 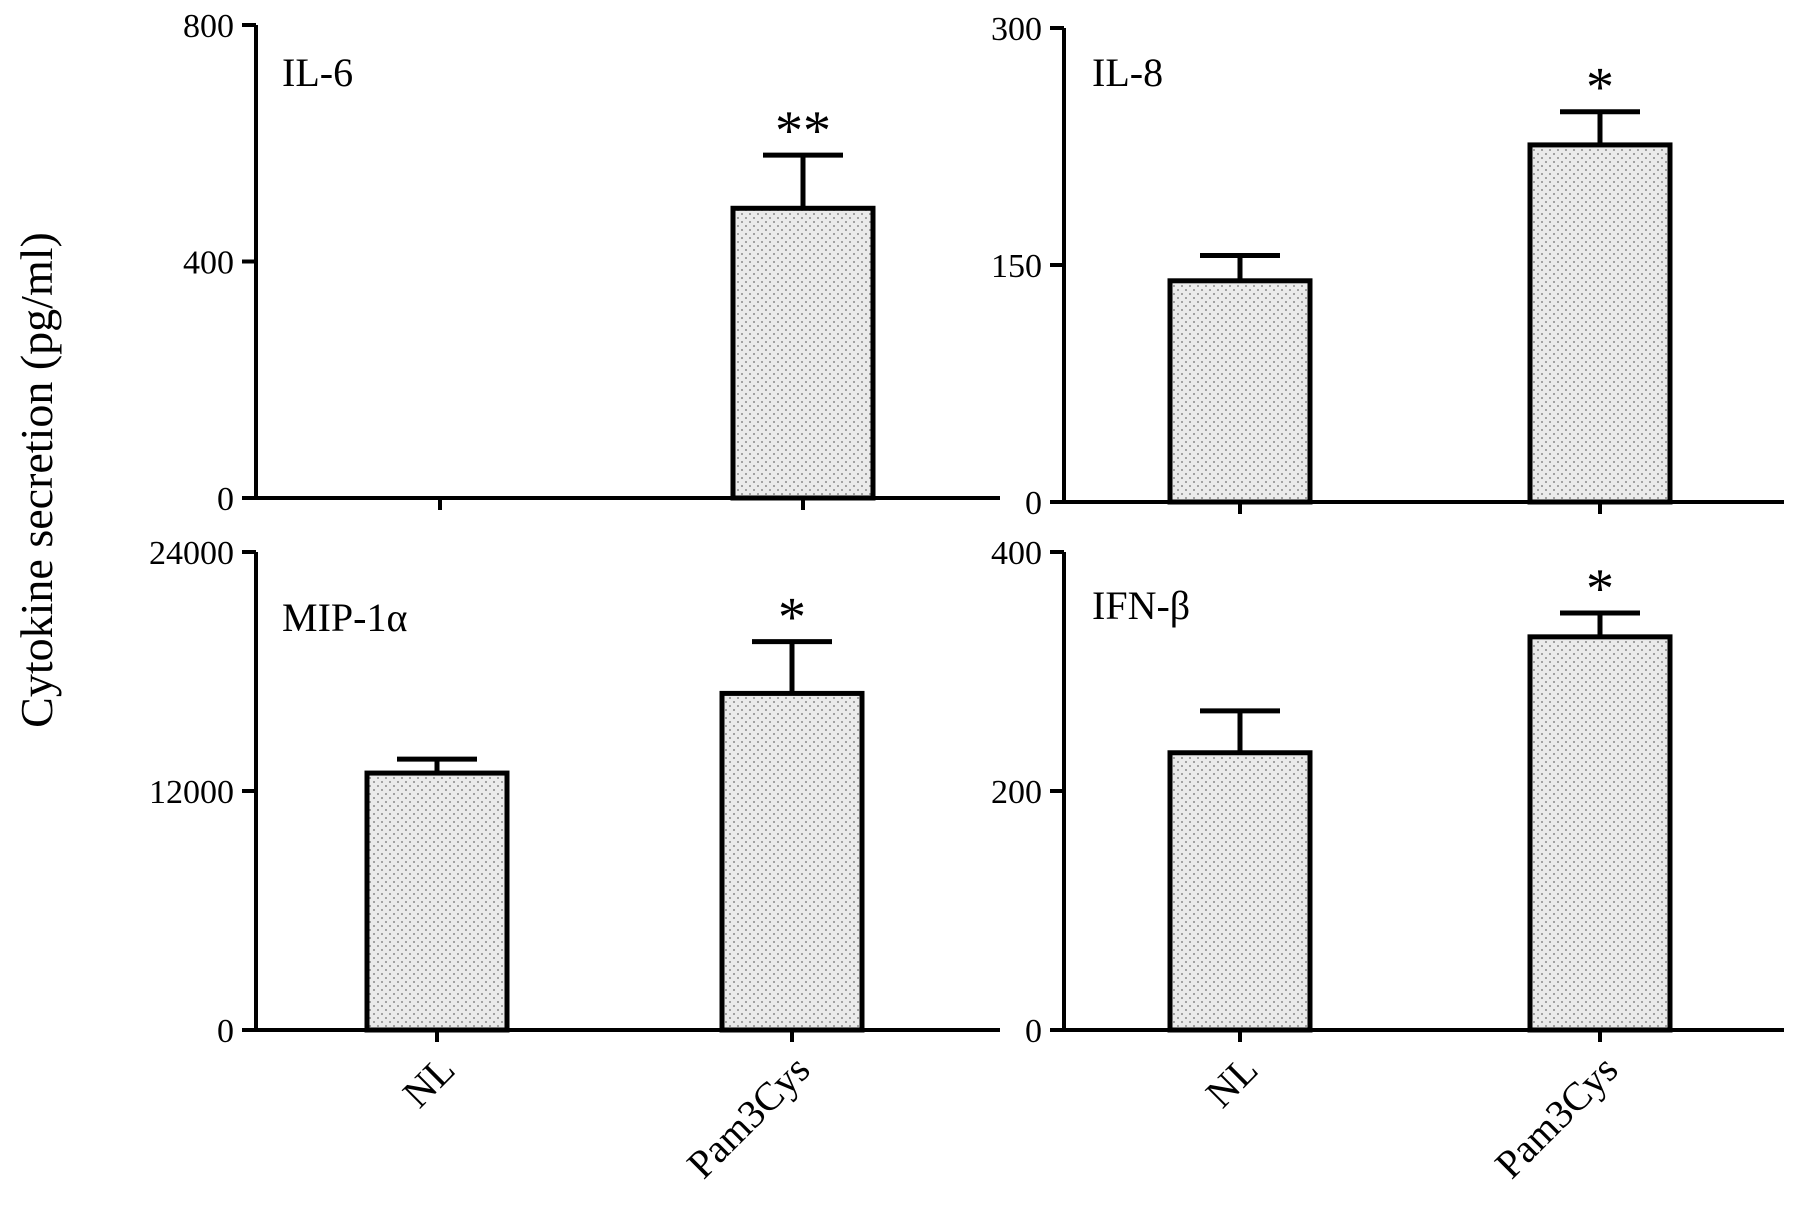 I want to click on category-label-mip-1a-pam3cys: Pam3Cys, so click(x=748, y=1117).